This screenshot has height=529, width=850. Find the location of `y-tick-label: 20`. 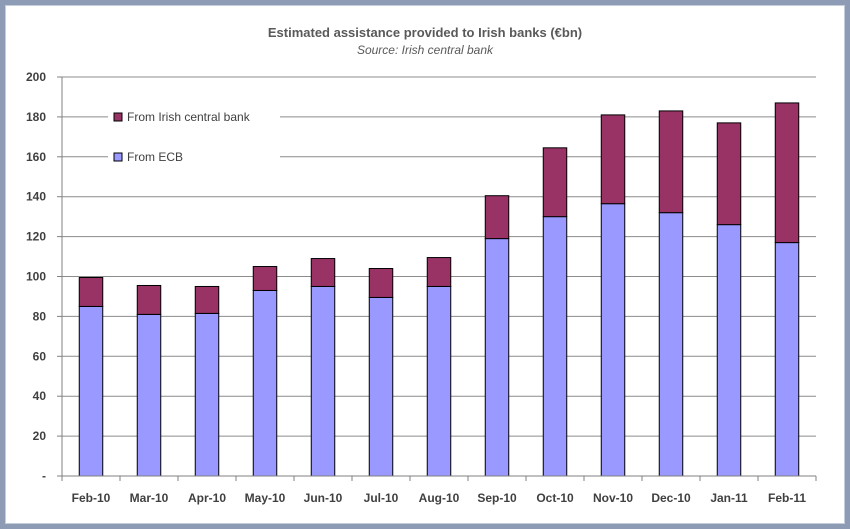

y-tick-label: 20 is located at coordinates (40, 436).